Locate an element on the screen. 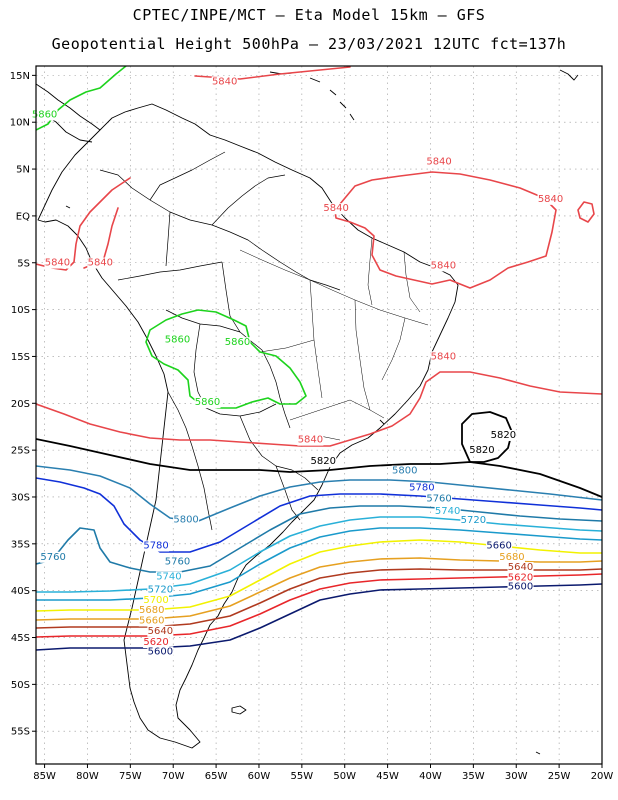 Image resolution: width=618 pixels, height=800 pixels. tick-label-lon: 65W is located at coordinates (216, 776).